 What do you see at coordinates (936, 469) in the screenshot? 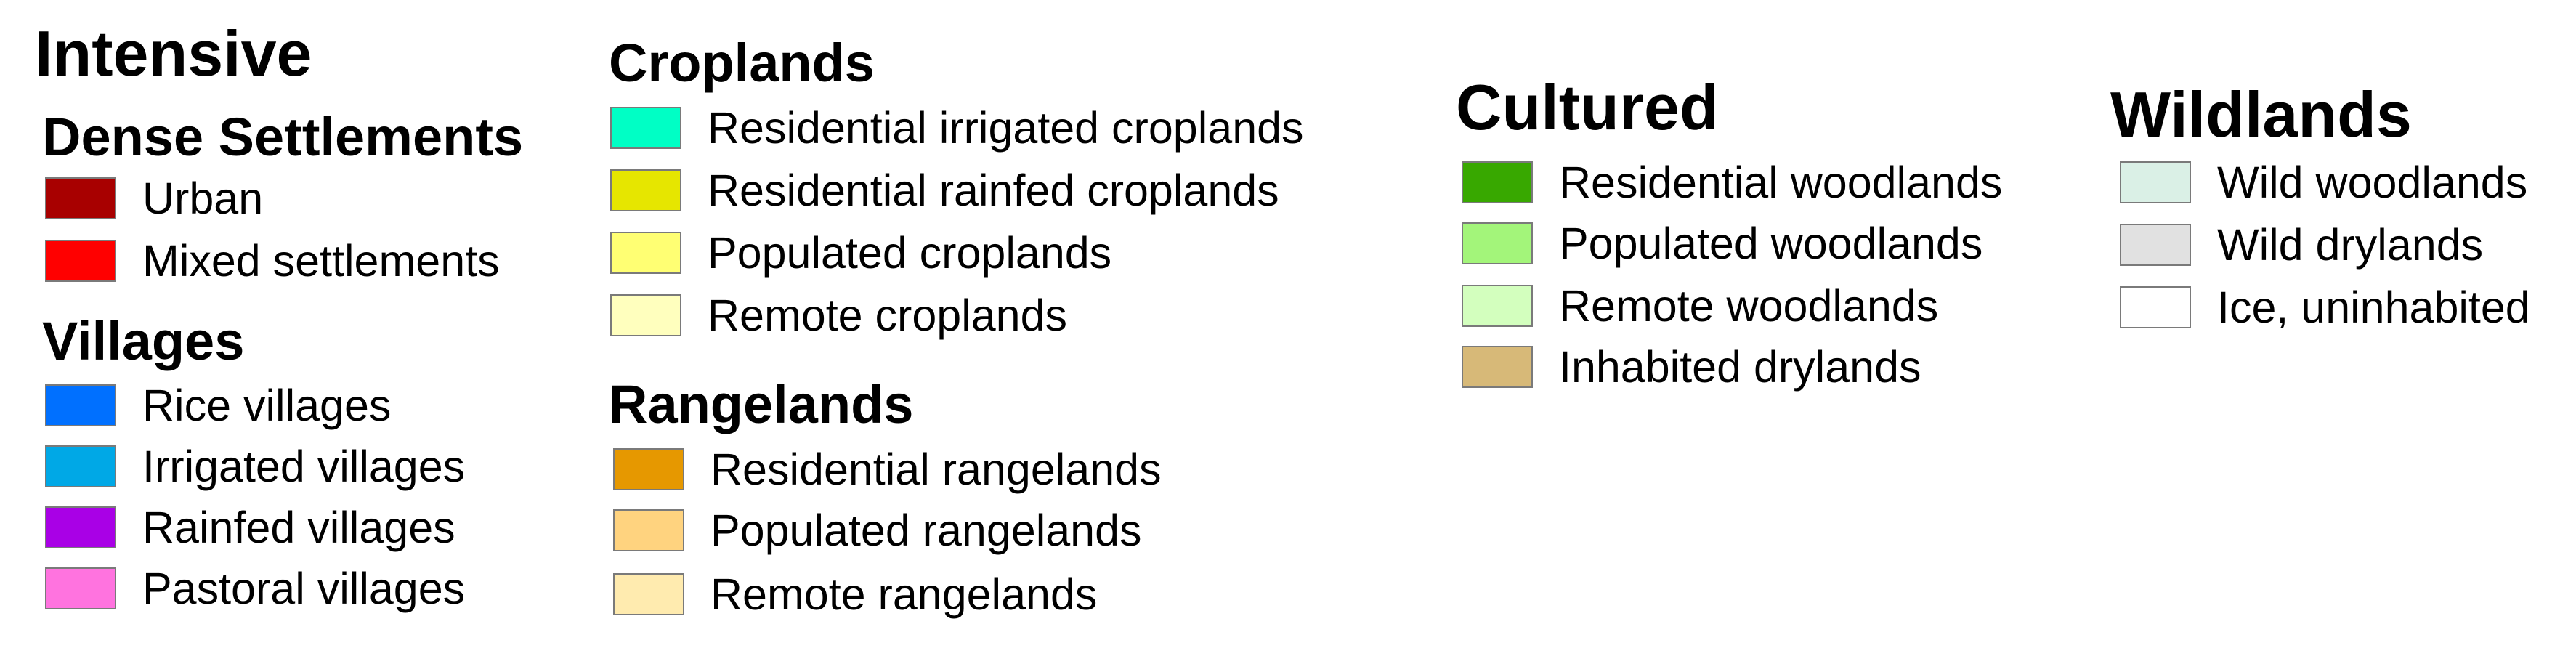
I see `legend-label: Residential rangelands` at bounding box center [936, 469].